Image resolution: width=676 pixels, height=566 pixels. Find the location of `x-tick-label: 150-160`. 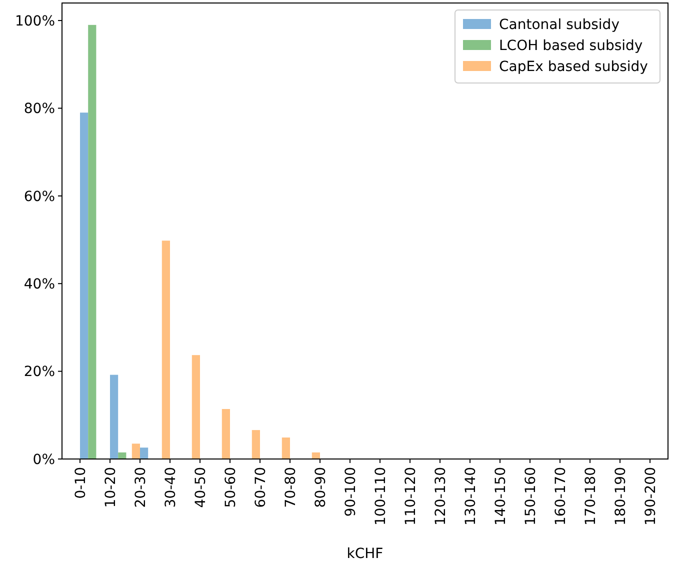

x-tick-label: 150-160 is located at coordinates (530, 496).